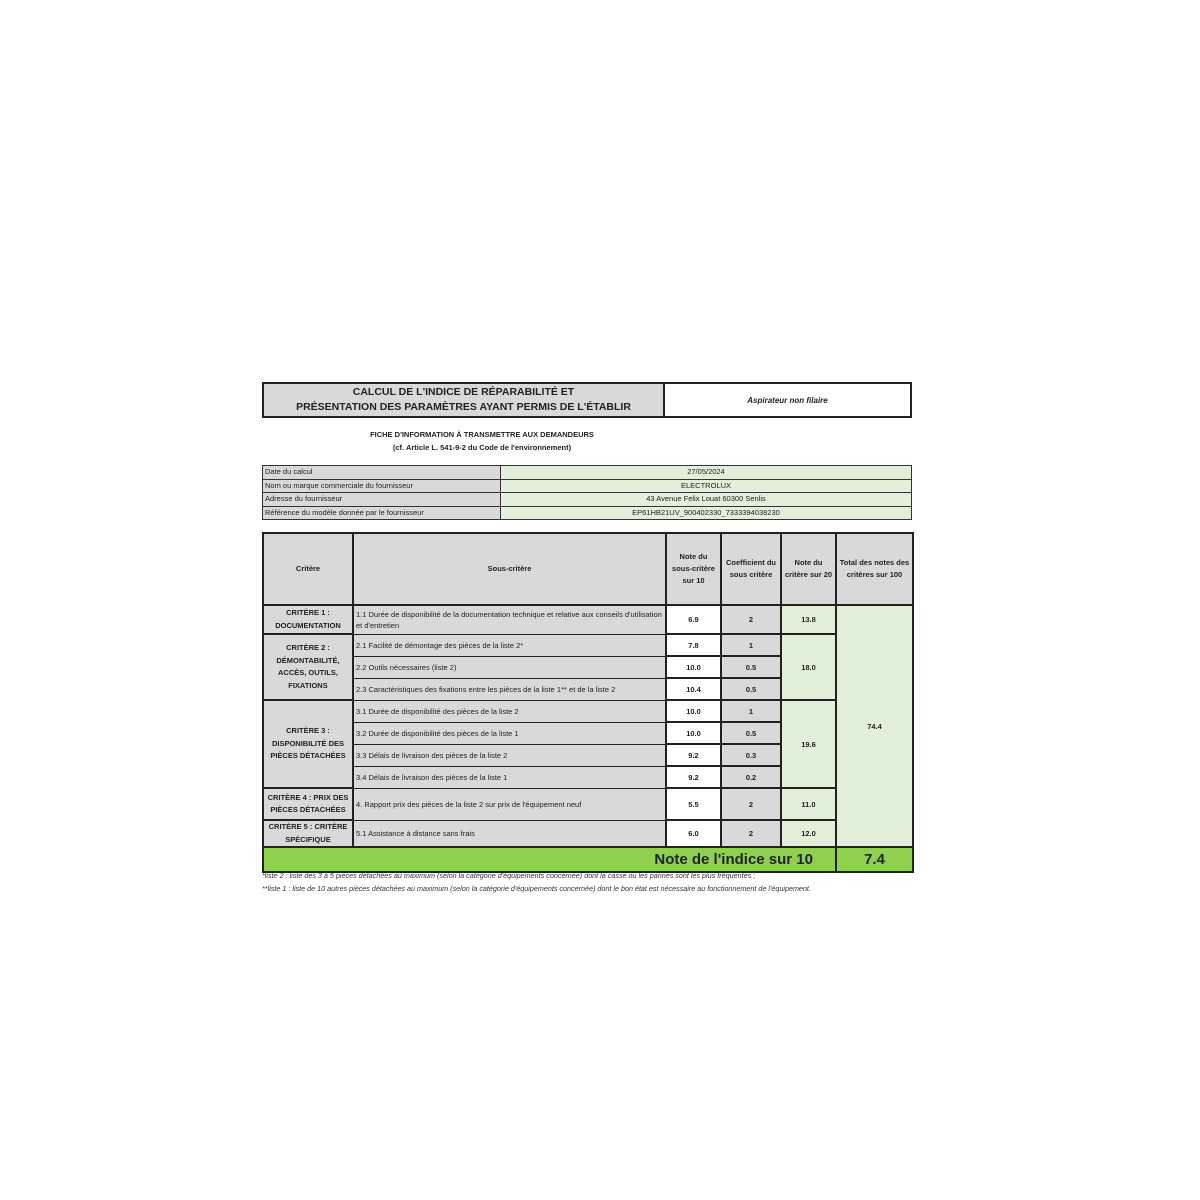 Image resolution: width=1200 pixels, height=1200 pixels. What do you see at coordinates (874, 569) in the screenshot?
I see `column-header: Total des notes des critères sur 100` at bounding box center [874, 569].